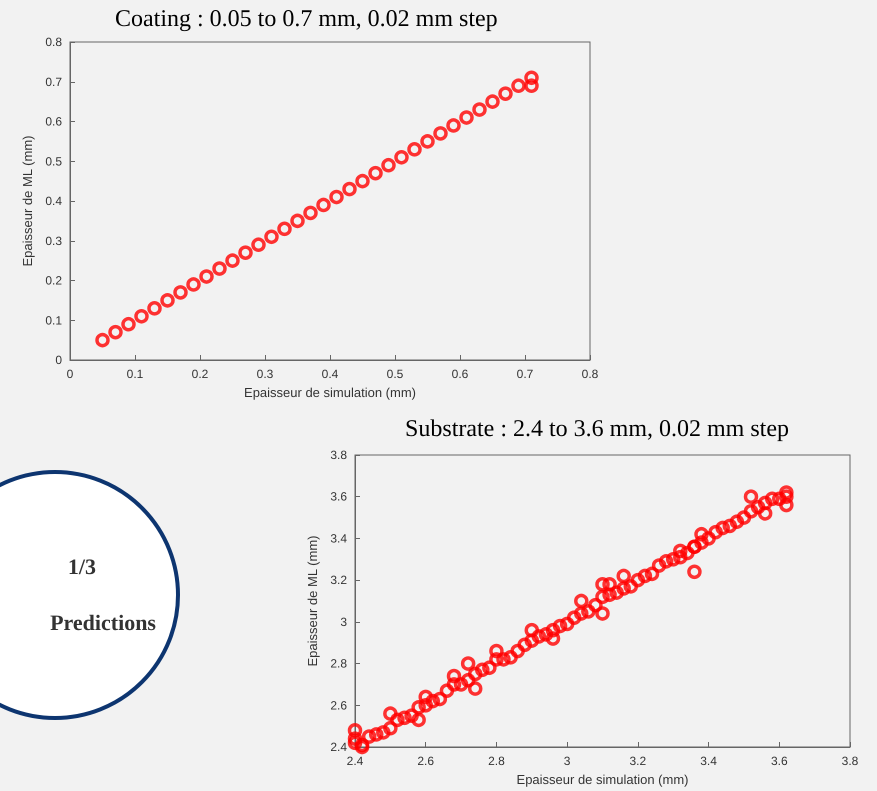  What do you see at coordinates (53, 281) in the screenshot?
I see `y-tick-label: 0.2` at bounding box center [53, 281].